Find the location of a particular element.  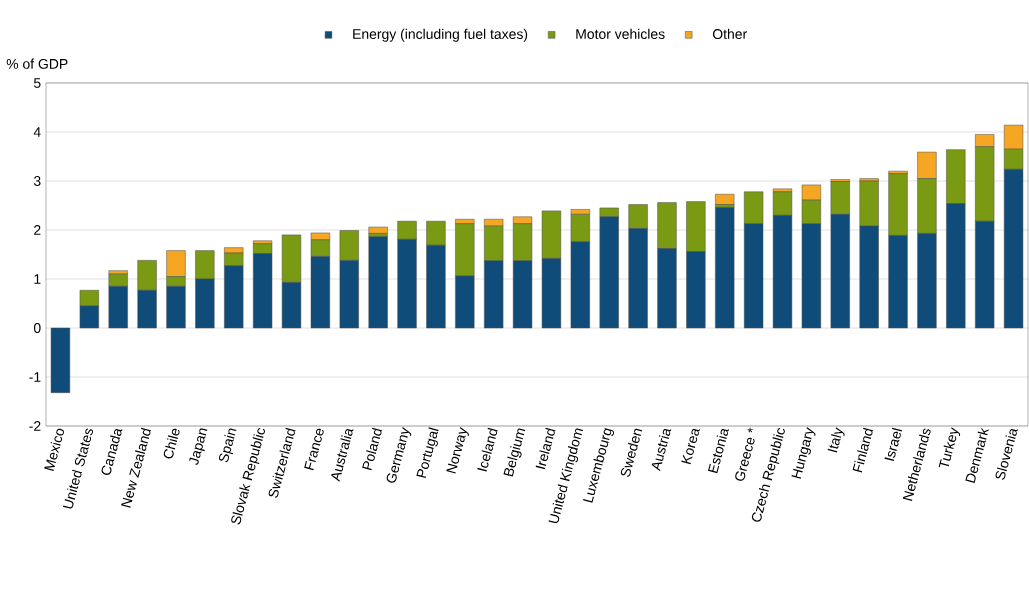

y-tick-label: -1 is located at coordinates (35, 377).